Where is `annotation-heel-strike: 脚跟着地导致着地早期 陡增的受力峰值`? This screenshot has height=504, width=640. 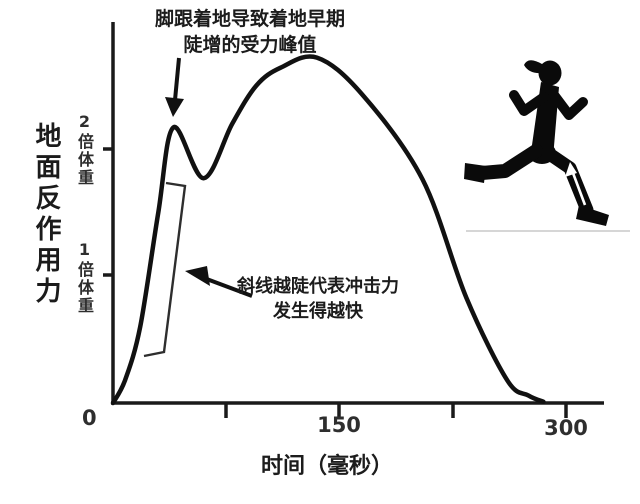 annotation-heel-strike: 脚跟着地导致着地早期 陡增的受力峰值 is located at coordinates (250, 32).